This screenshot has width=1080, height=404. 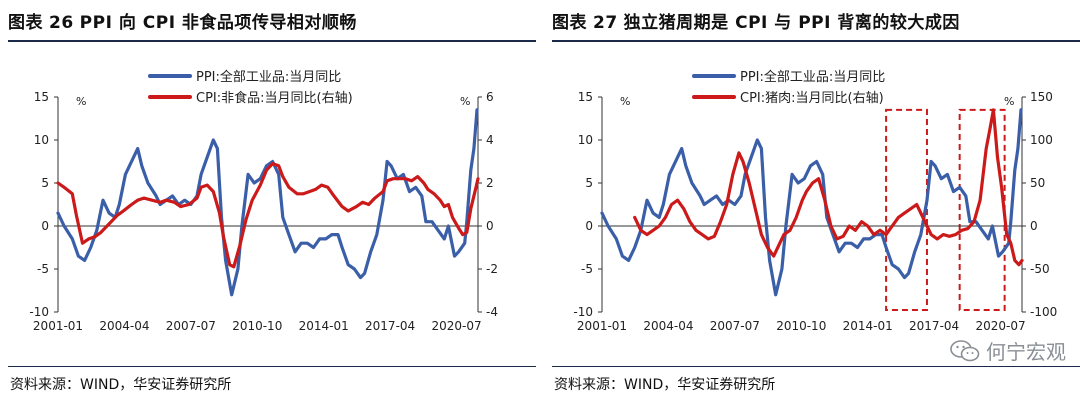 What do you see at coordinates (492, 269) in the screenshot?
I see `right-tick-label: -2` at bounding box center [492, 269].